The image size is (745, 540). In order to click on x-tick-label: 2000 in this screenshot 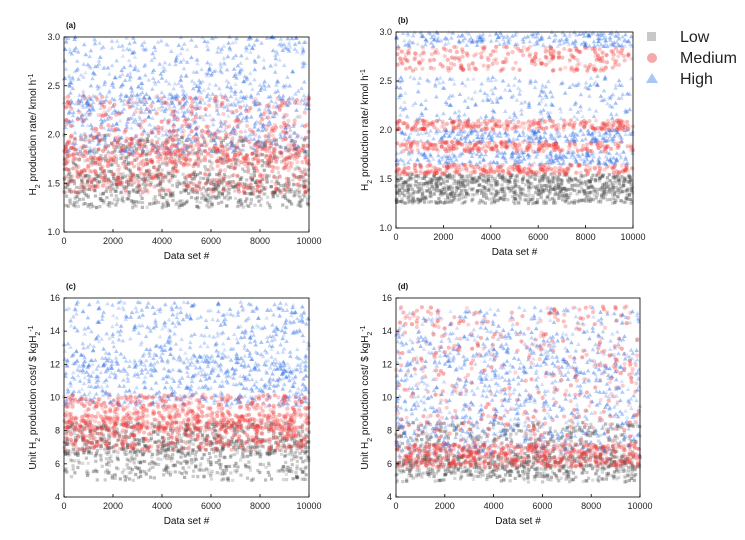, I will do `click(113, 241)`.